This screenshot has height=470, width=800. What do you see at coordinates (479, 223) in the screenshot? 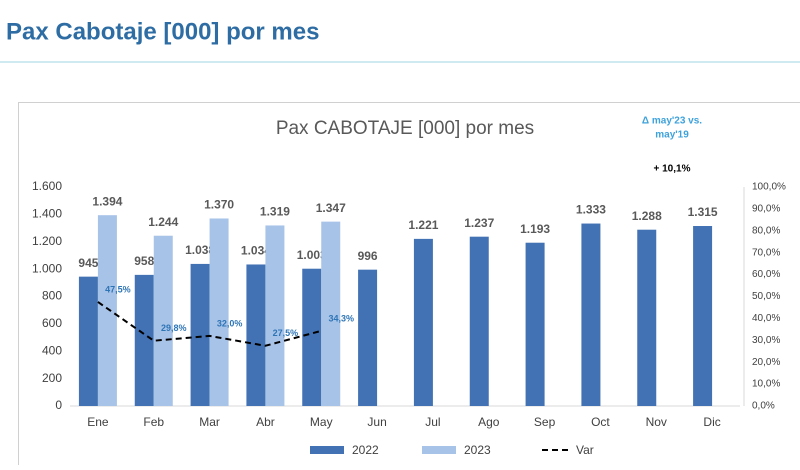
I see `data-label: 1.237` at bounding box center [479, 223].